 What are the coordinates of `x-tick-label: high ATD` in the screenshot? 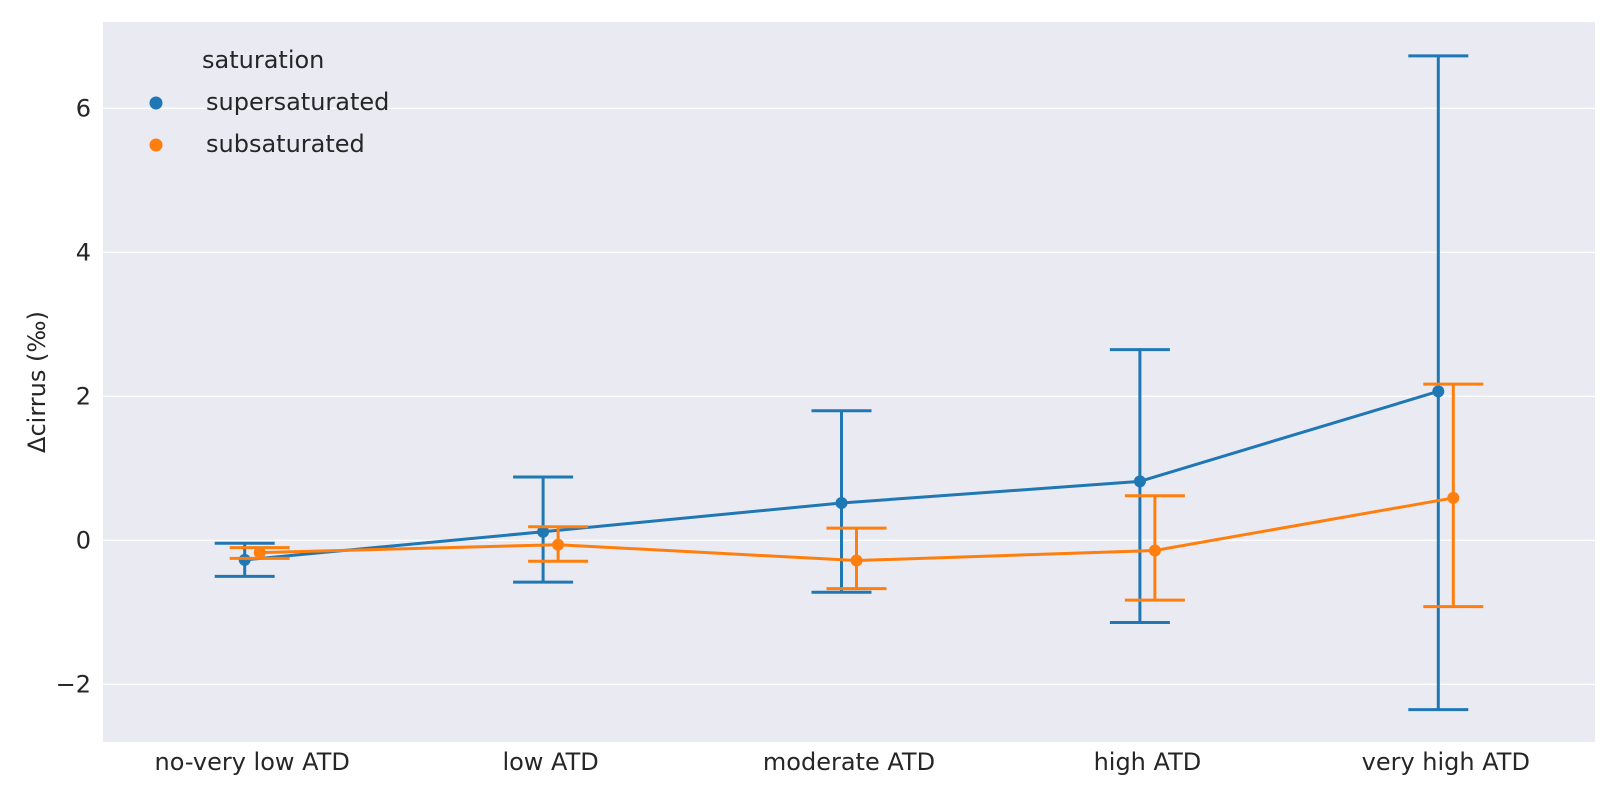 It's located at (1148, 762).